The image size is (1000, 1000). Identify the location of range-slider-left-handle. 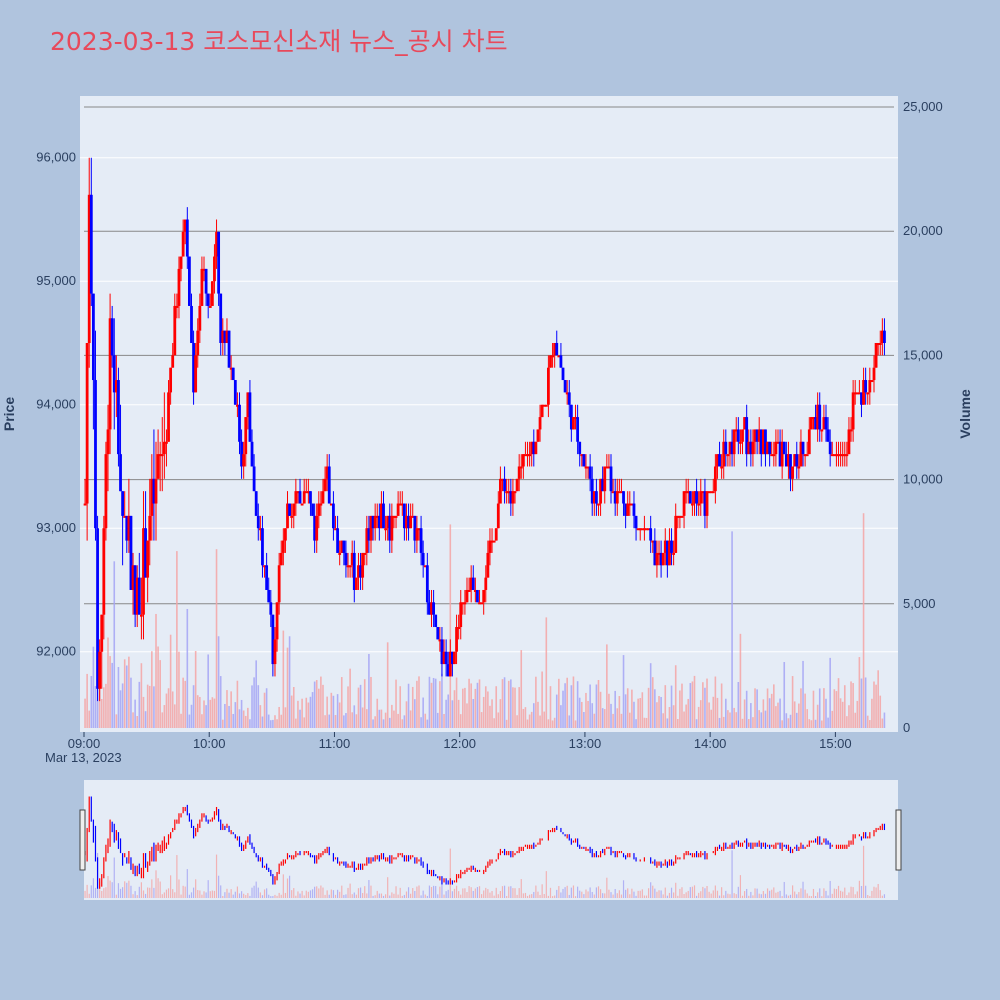
(82, 840).